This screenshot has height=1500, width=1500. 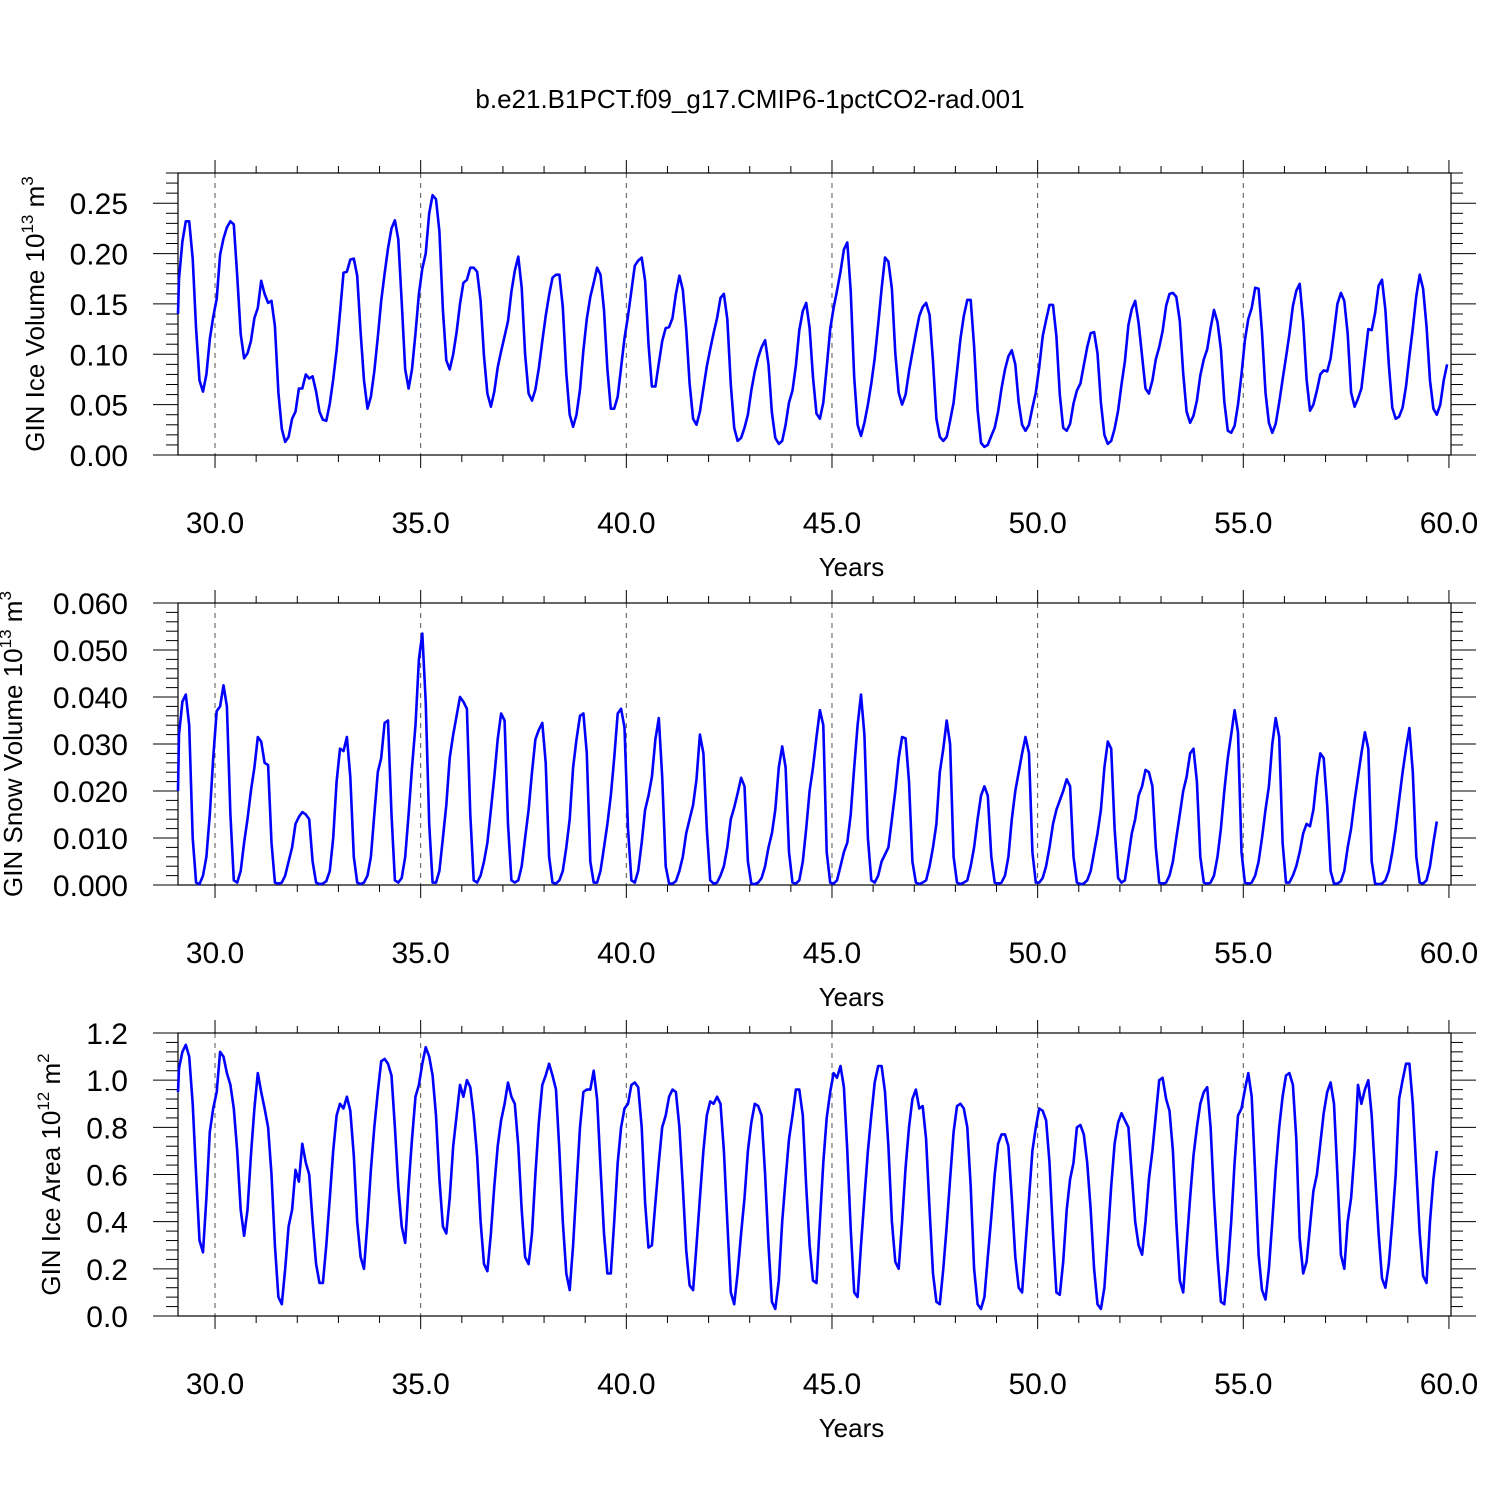 I want to click on x-tick-labels-ice-volume: 30.0 35.0 40.0 45.0 50.0 55.0 60.0, so click(x=832, y=523).